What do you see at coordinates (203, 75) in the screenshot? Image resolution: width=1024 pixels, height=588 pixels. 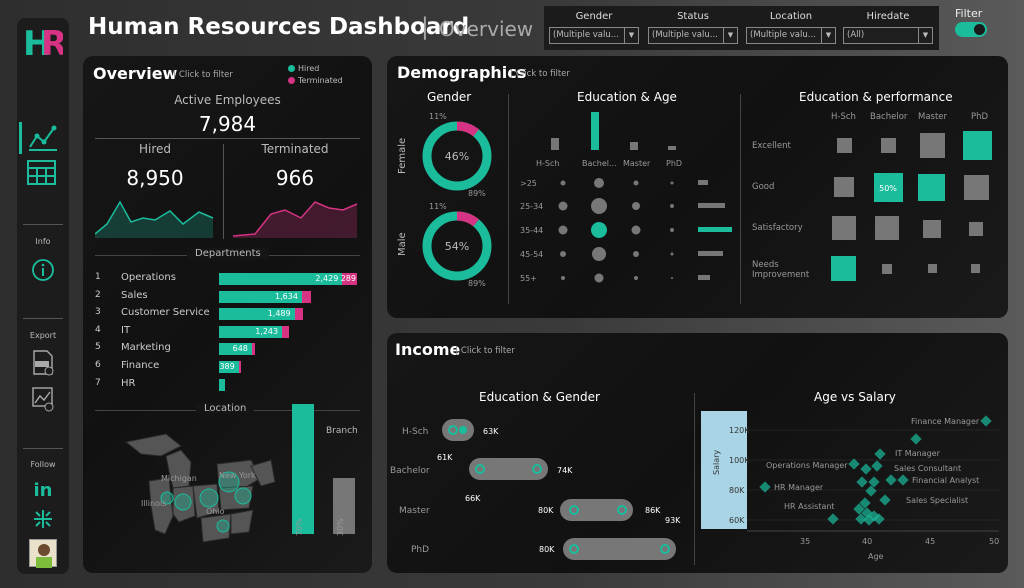 I see `overview-click-hint: | Click to filter` at bounding box center [203, 75].